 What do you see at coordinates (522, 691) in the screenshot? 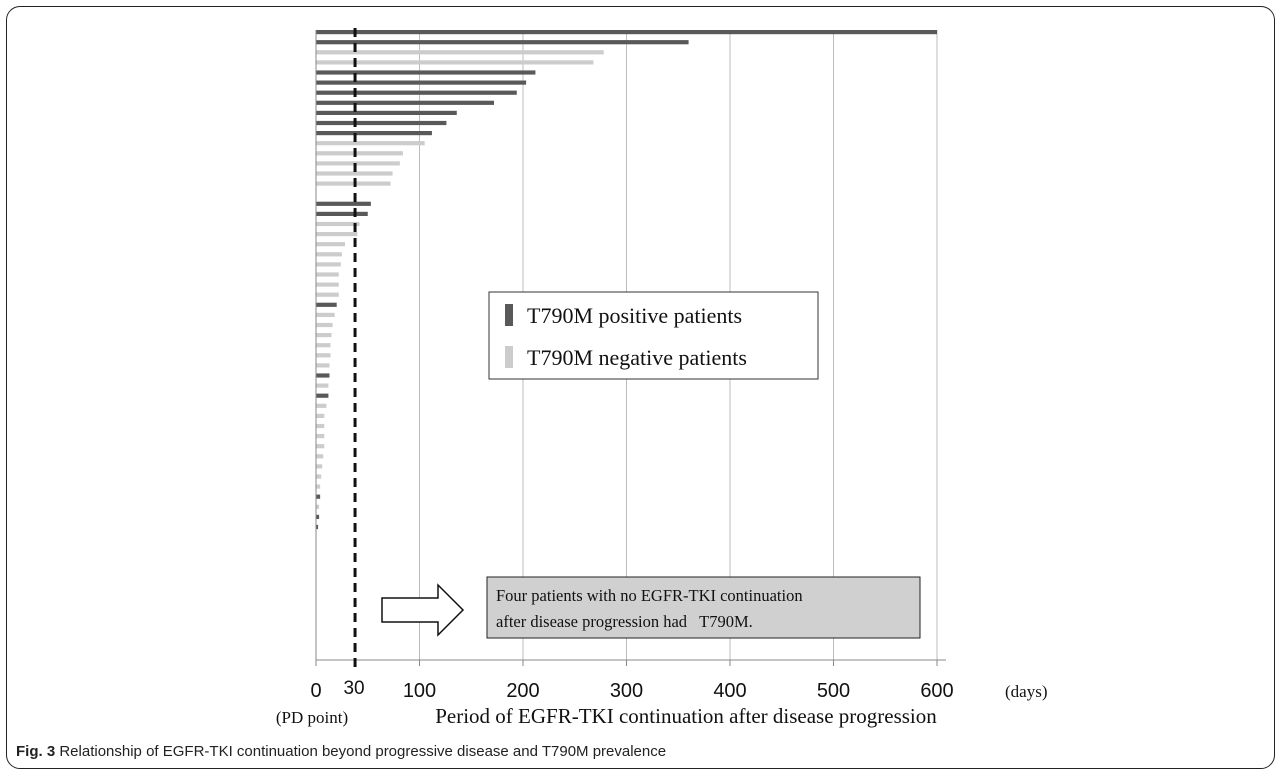
I see `x-tick-label: 200` at bounding box center [522, 691].